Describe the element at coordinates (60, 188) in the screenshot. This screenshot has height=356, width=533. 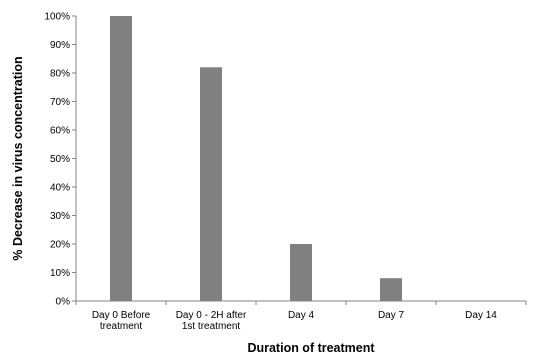
I see `y-tick-label: 40%` at that location.